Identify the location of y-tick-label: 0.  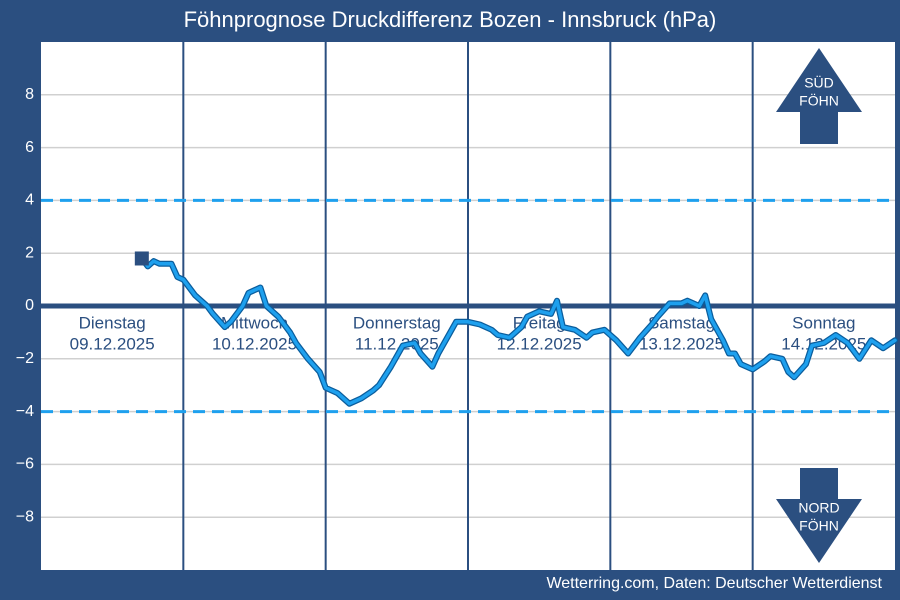
(29, 305).